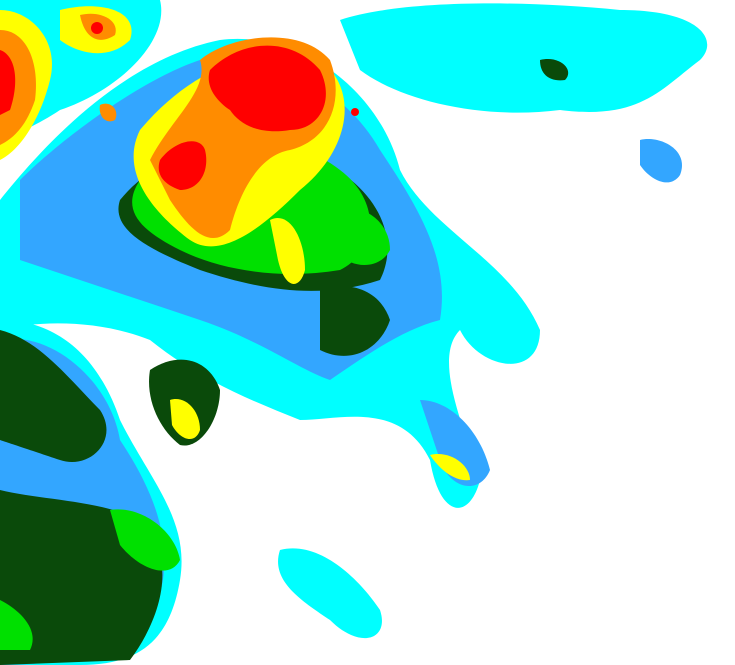 The width and height of the screenshot is (735, 665). I want to click on intense-layer, so click(179, 106).